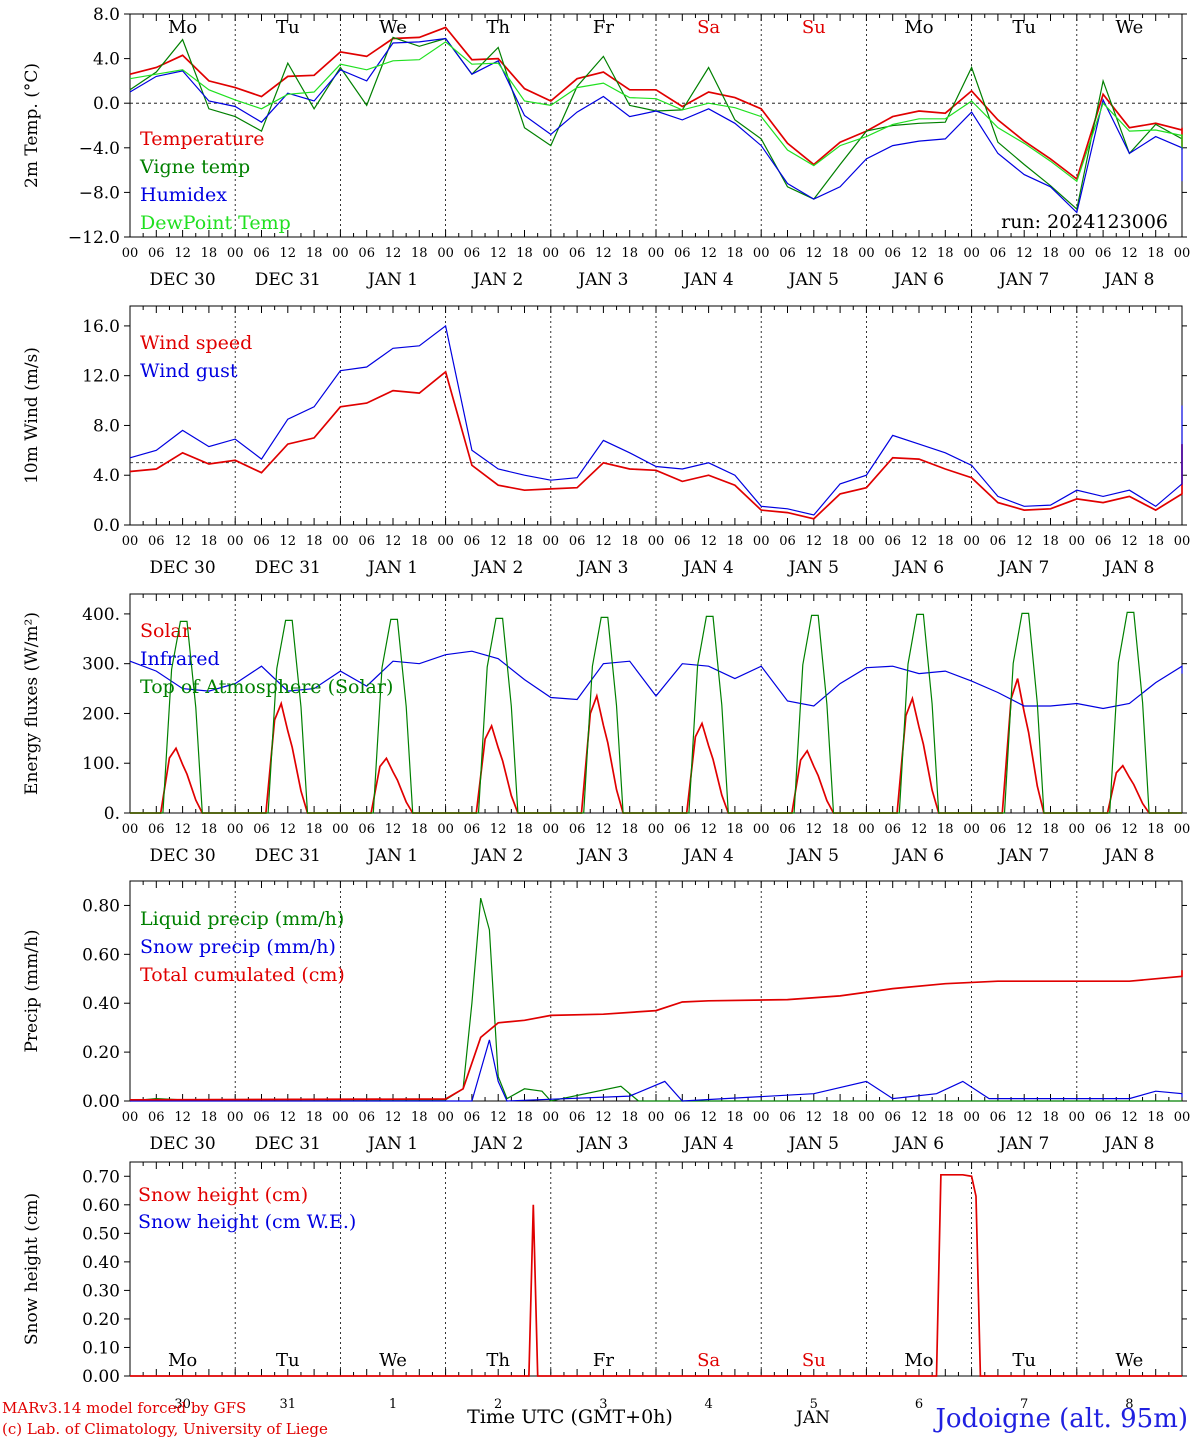  What do you see at coordinates (101, 615) in the screenshot?
I see `y-tick-label: 400.` at bounding box center [101, 615].